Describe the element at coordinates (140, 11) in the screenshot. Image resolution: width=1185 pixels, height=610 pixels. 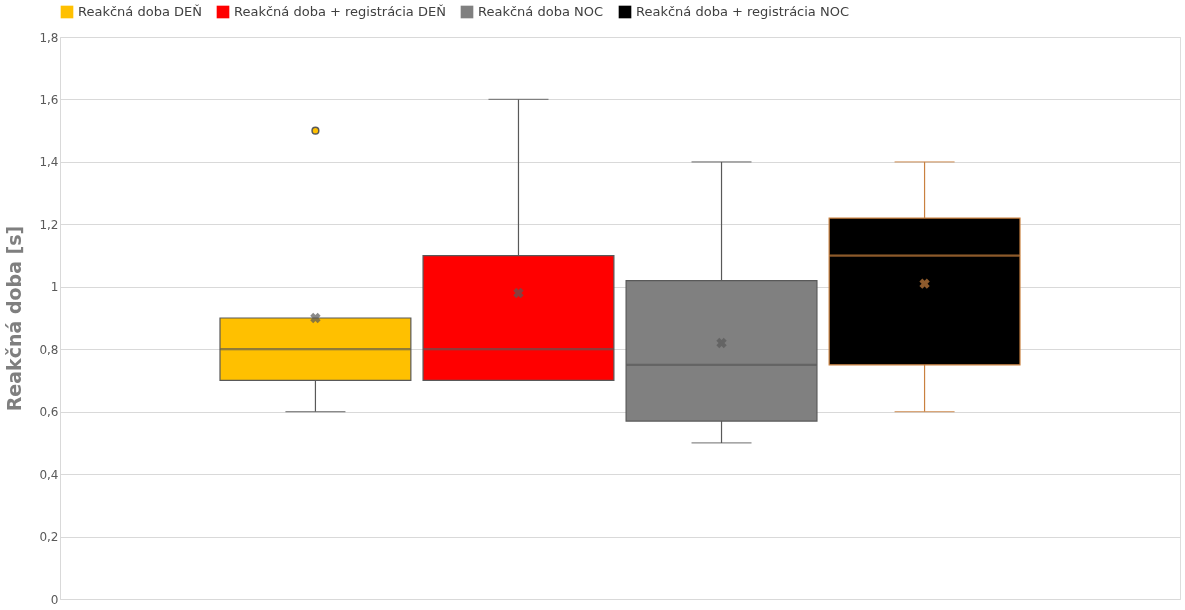
I see `legend-label: Reakčná doba DEŇ` at that location.